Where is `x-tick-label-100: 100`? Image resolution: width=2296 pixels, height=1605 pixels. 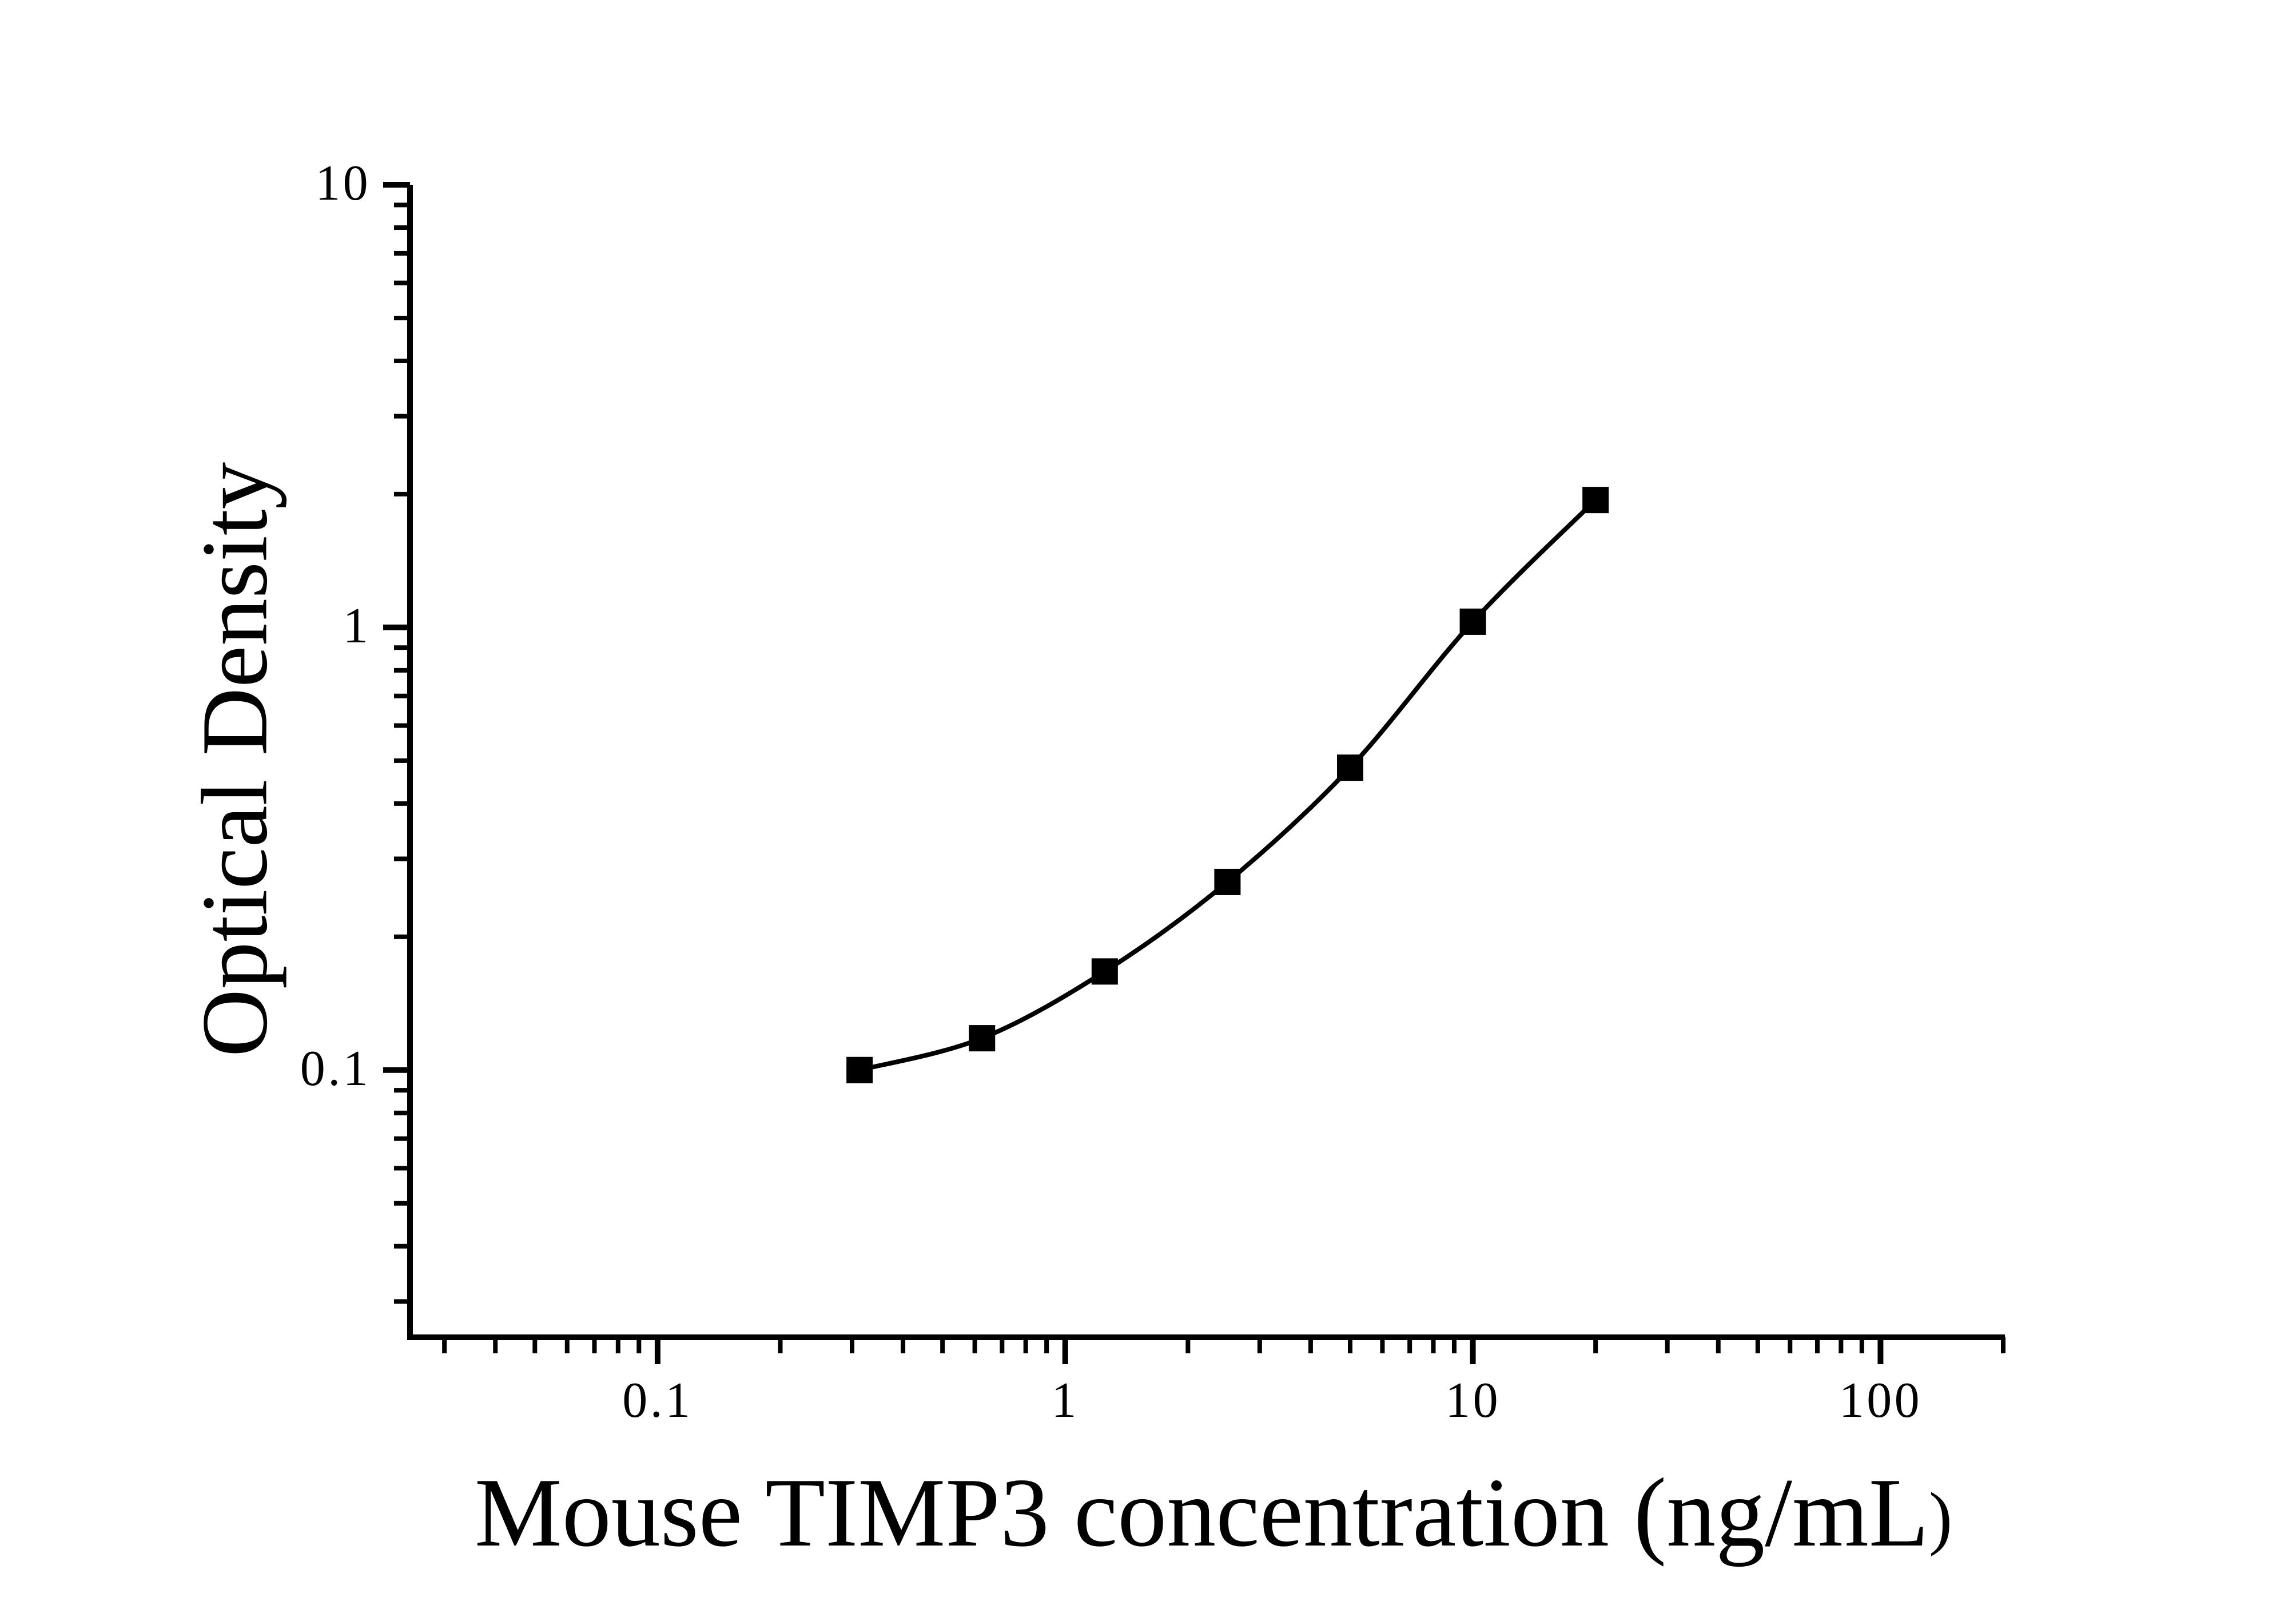 x-tick-label-100: 100 is located at coordinates (1881, 1400).